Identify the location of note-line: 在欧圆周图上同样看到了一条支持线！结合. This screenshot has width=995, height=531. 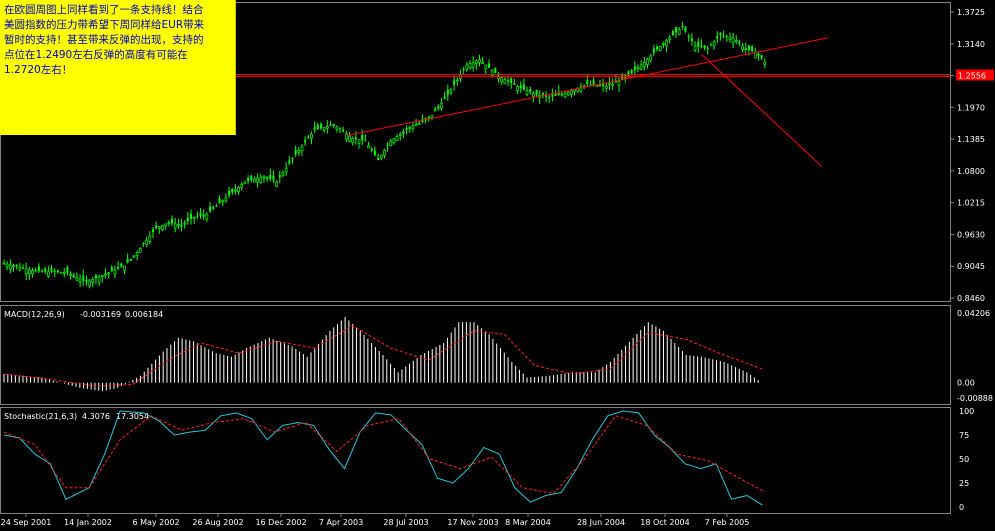
(104, 10).